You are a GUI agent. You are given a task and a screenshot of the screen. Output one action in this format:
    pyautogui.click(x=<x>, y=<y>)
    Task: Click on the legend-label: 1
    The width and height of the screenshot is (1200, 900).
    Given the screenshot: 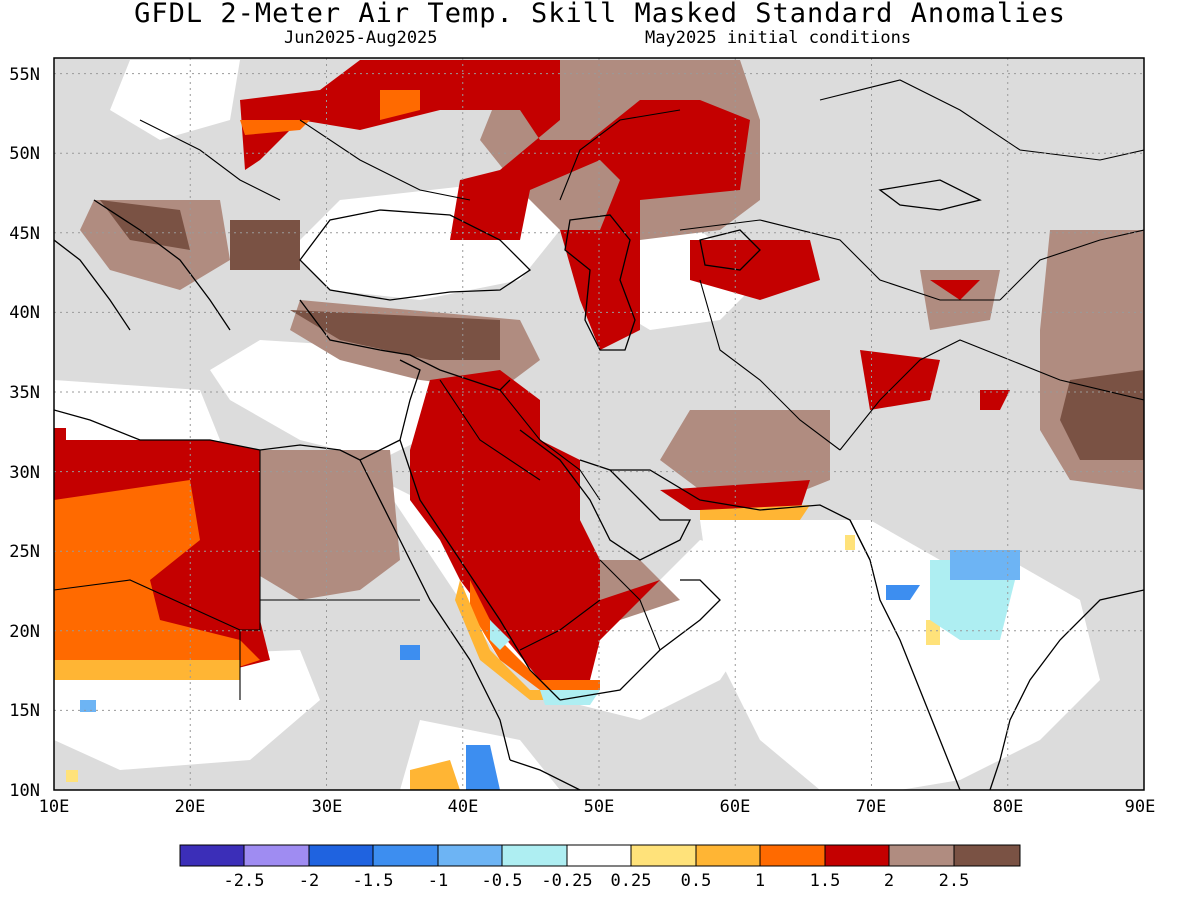 What is the action you would take?
    pyautogui.click(x=760, y=881)
    